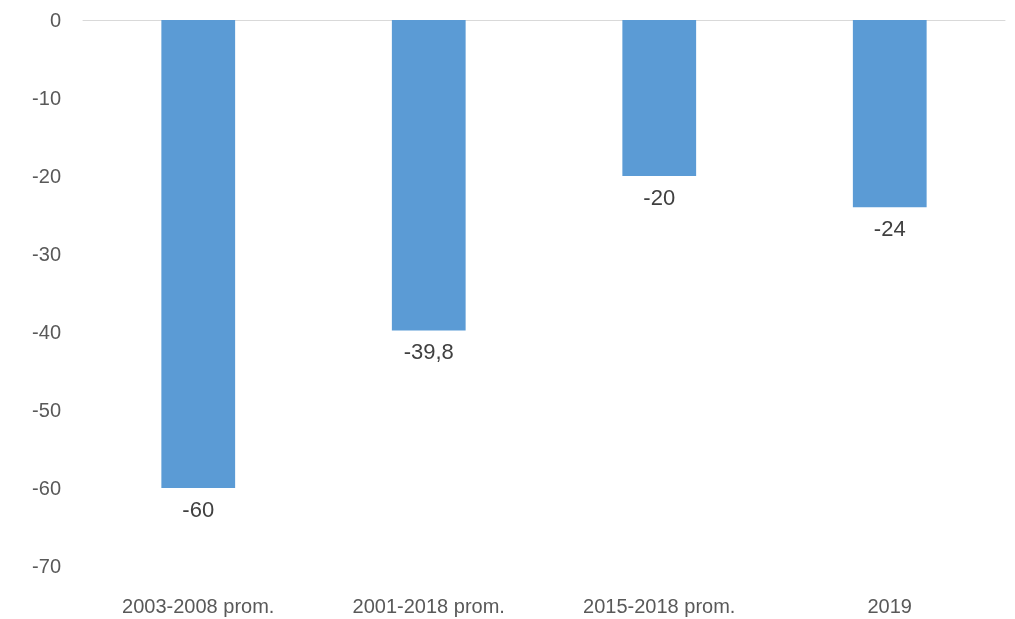  What do you see at coordinates (198, 509) in the screenshot?
I see `data-label: -60` at bounding box center [198, 509].